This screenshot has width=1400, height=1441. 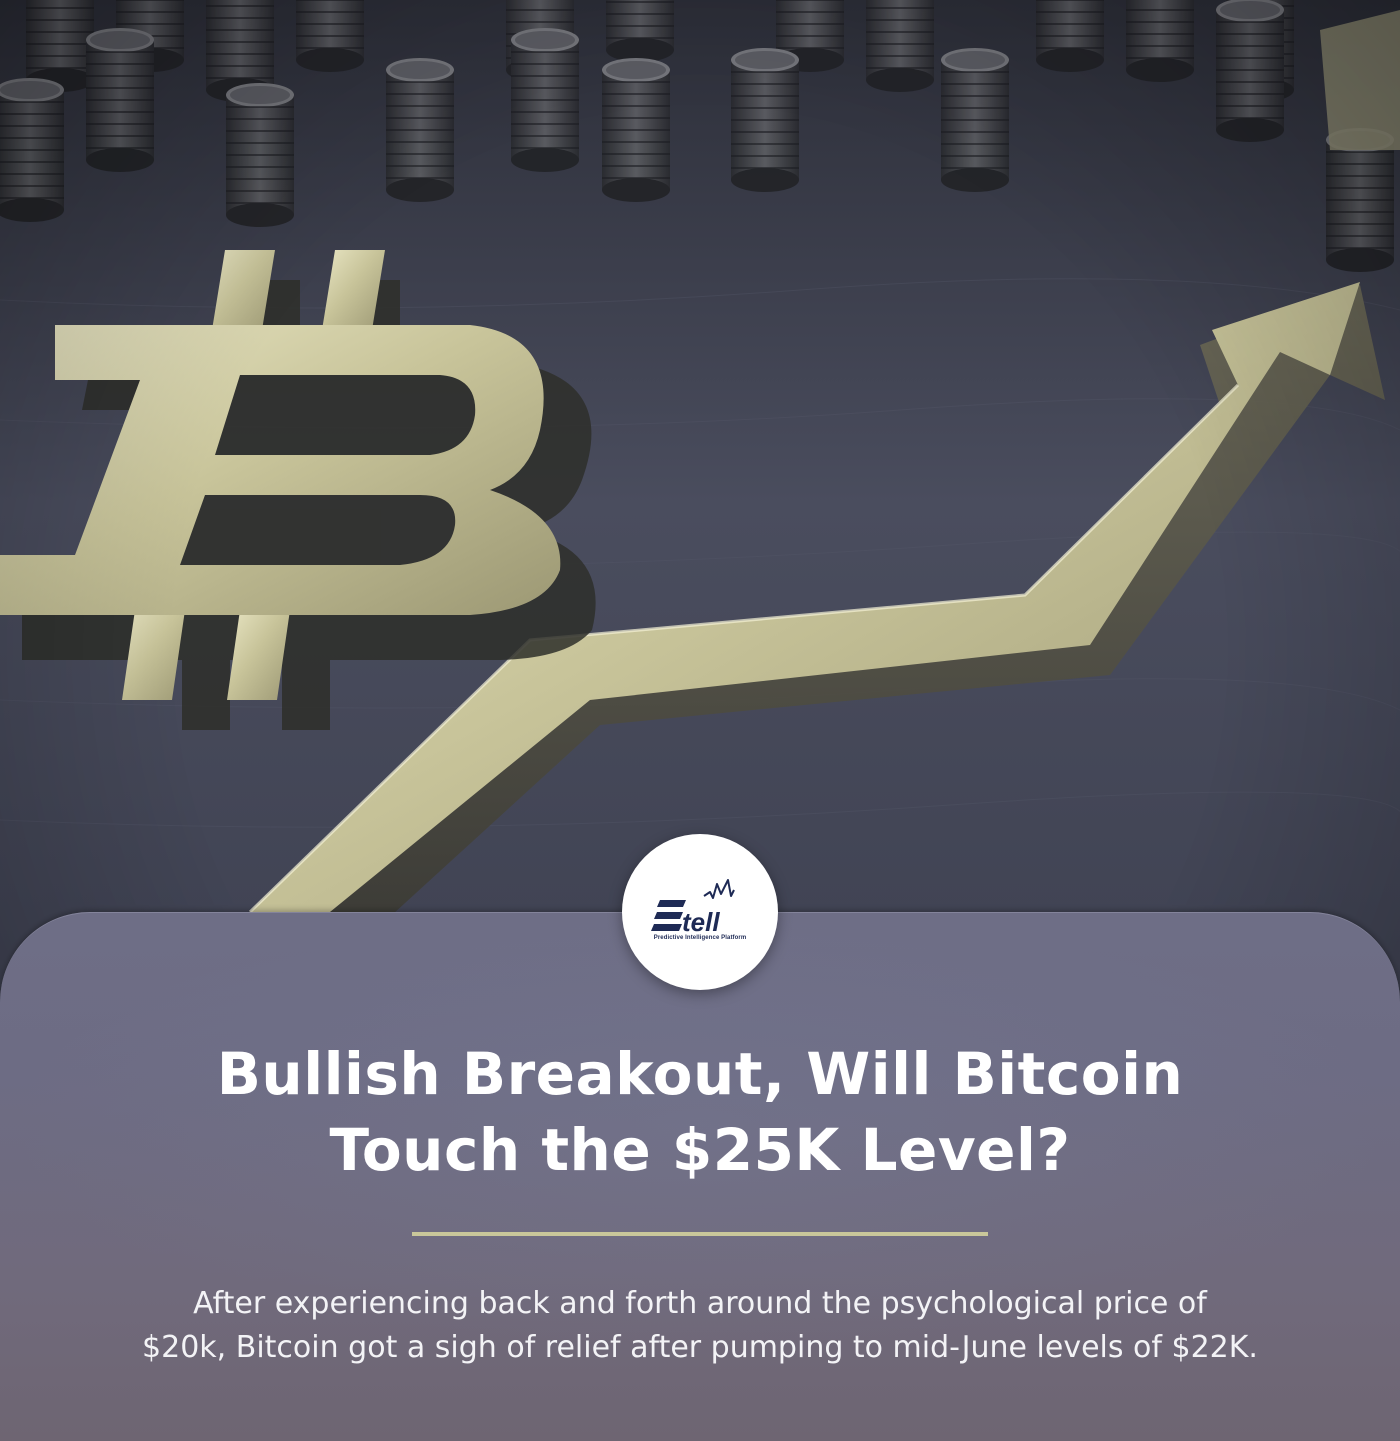 I want to click on headline-line-2: Touch the $25K Level?, so click(x=700, y=1150).